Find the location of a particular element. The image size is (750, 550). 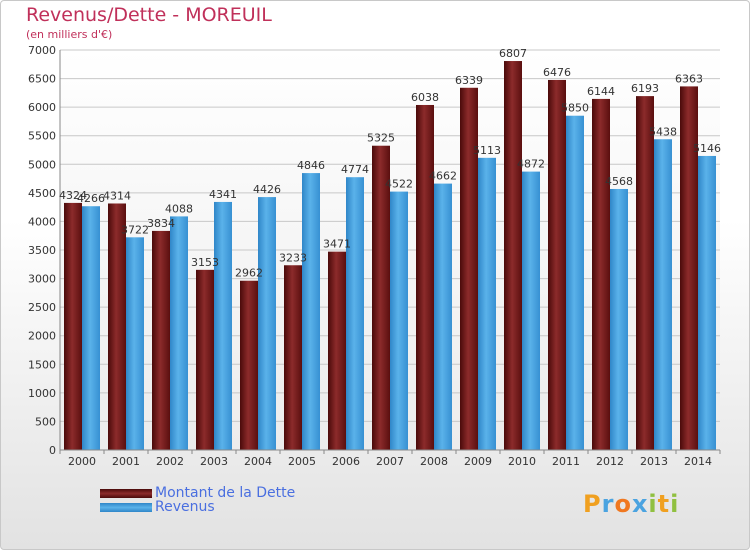

y-tick-label: 5000 is located at coordinates (42, 164).